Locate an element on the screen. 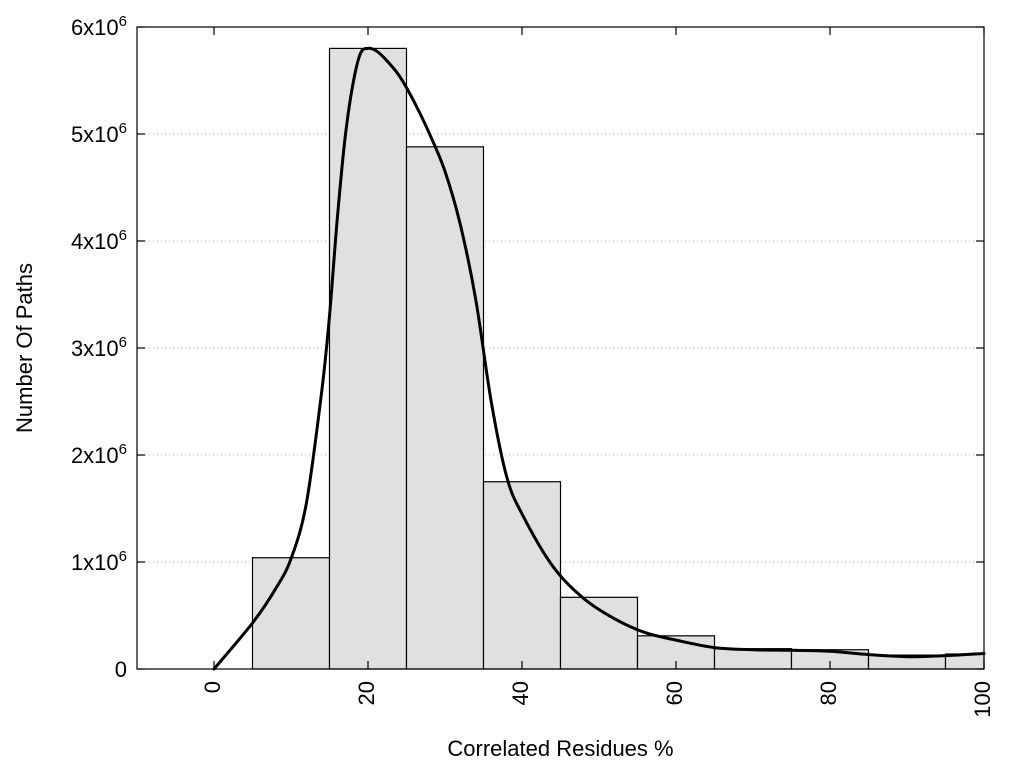 This screenshot has height=768, width=1024. y-tick-label-3: 3x10⁶ is located at coordinates (99, 347).